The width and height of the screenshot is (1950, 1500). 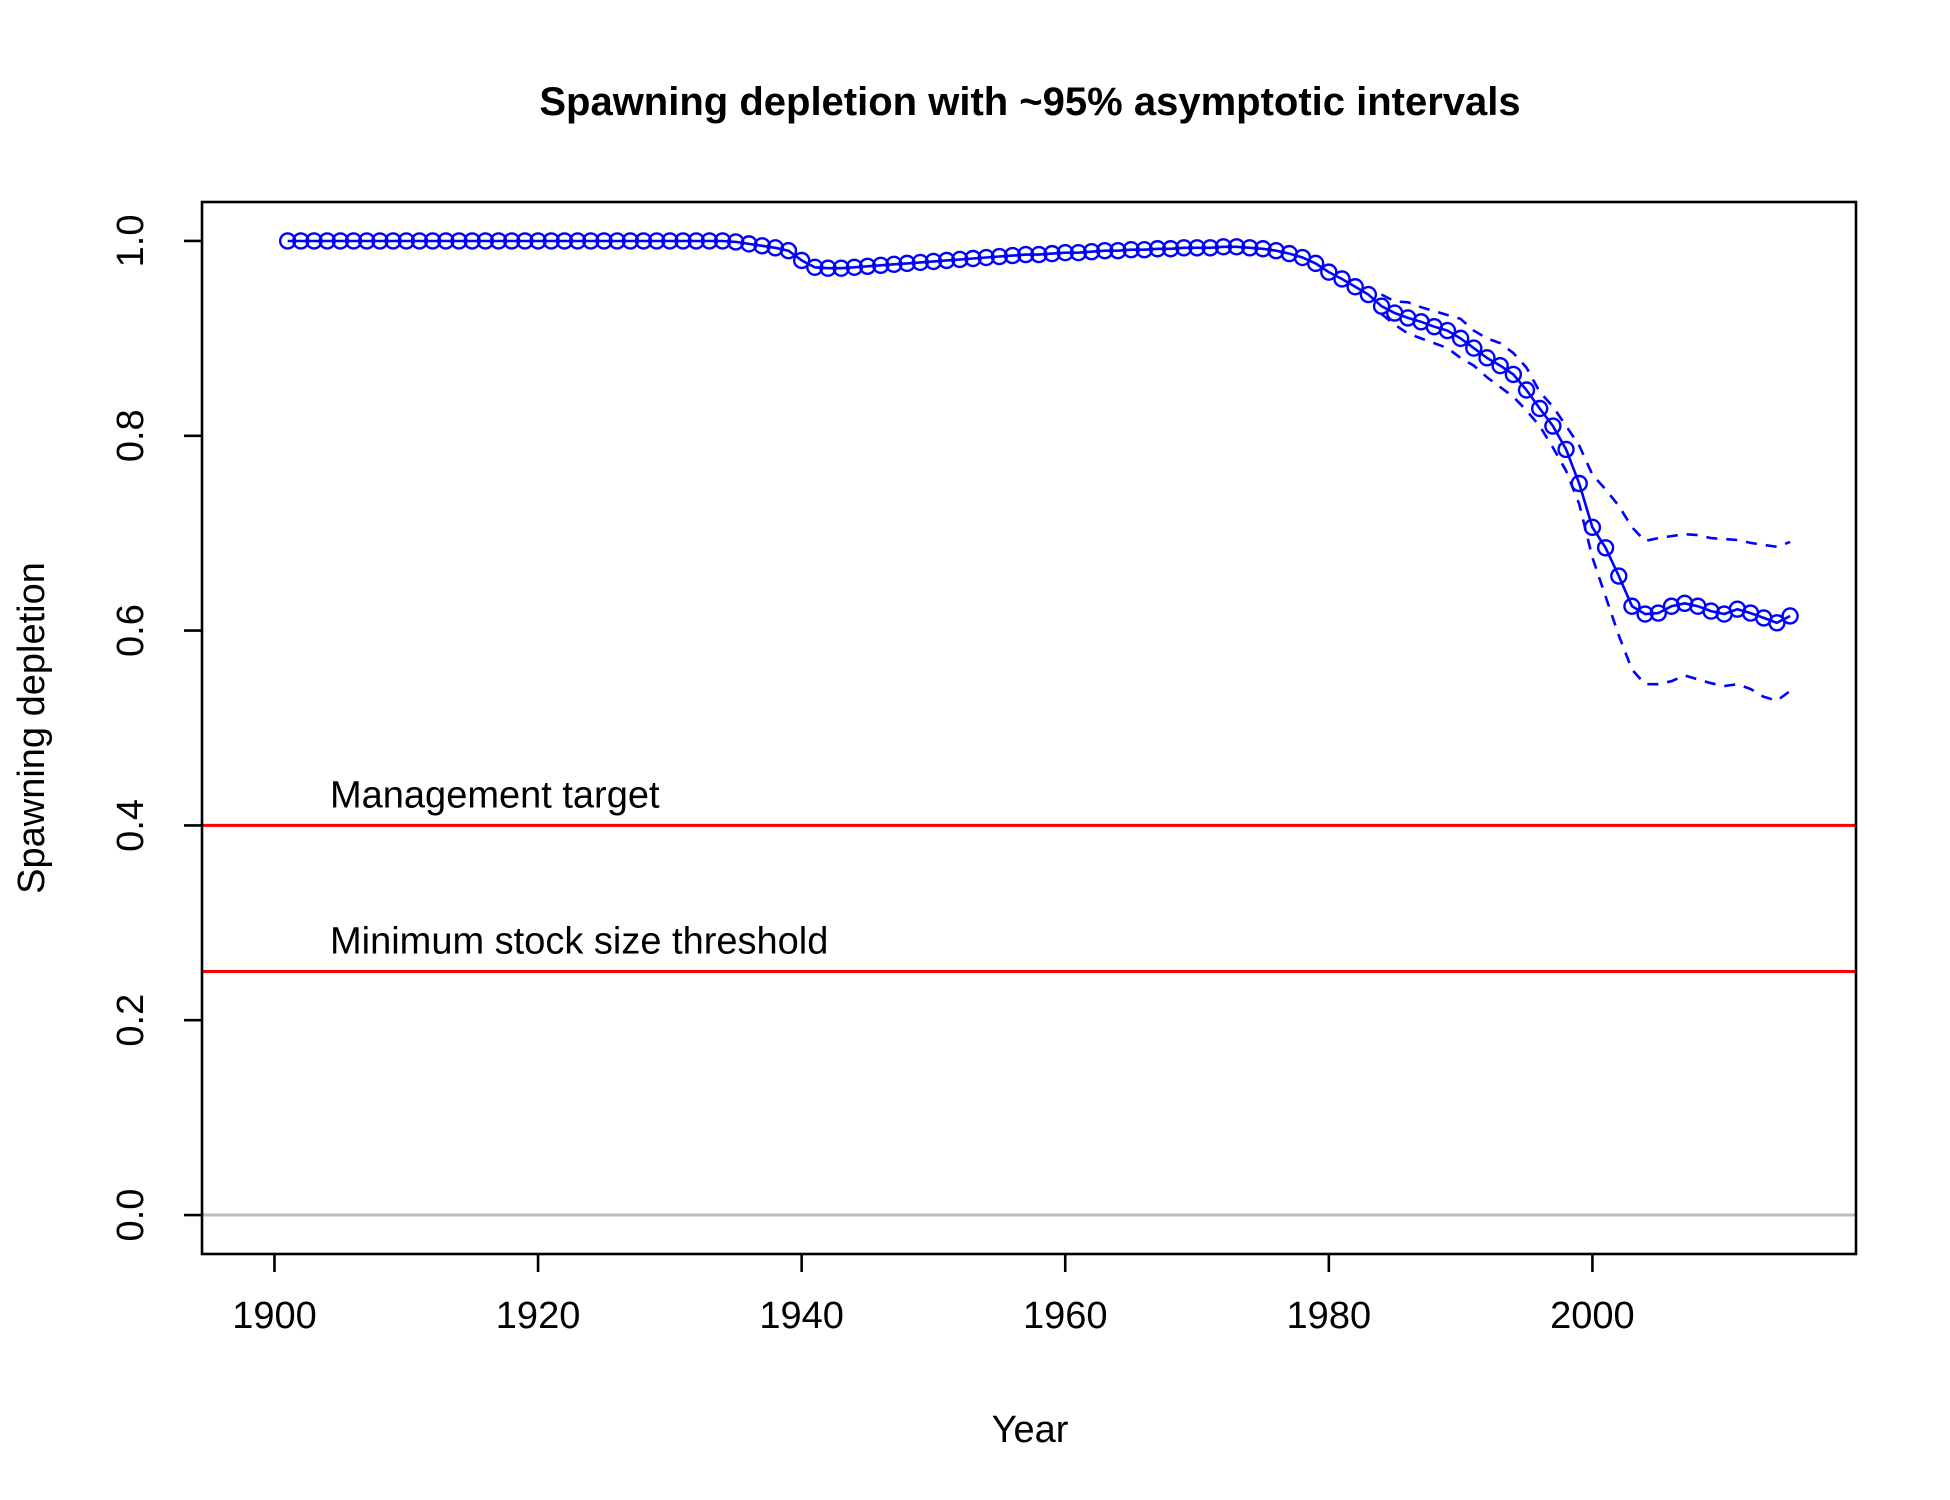 What do you see at coordinates (579, 942) in the screenshot?
I see `reference-line-label: Minimum stock size threshold` at bounding box center [579, 942].